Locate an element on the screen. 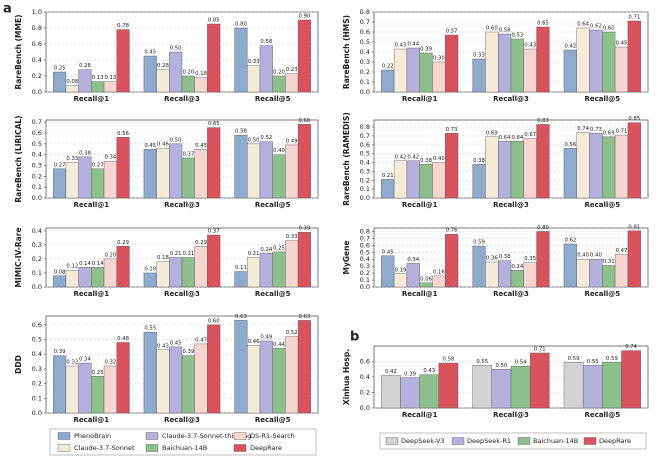 Image resolution: width=660 pixels, height=458 pixels. value-label: 0.39 is located at coordinates (305, 229).